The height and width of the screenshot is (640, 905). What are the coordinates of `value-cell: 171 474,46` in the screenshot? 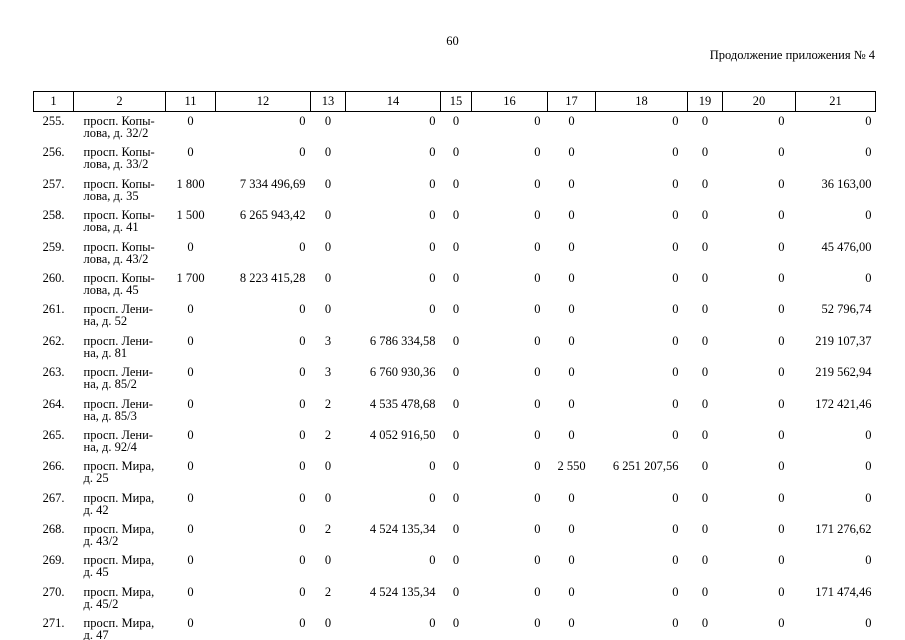 It's located at (843, 591).